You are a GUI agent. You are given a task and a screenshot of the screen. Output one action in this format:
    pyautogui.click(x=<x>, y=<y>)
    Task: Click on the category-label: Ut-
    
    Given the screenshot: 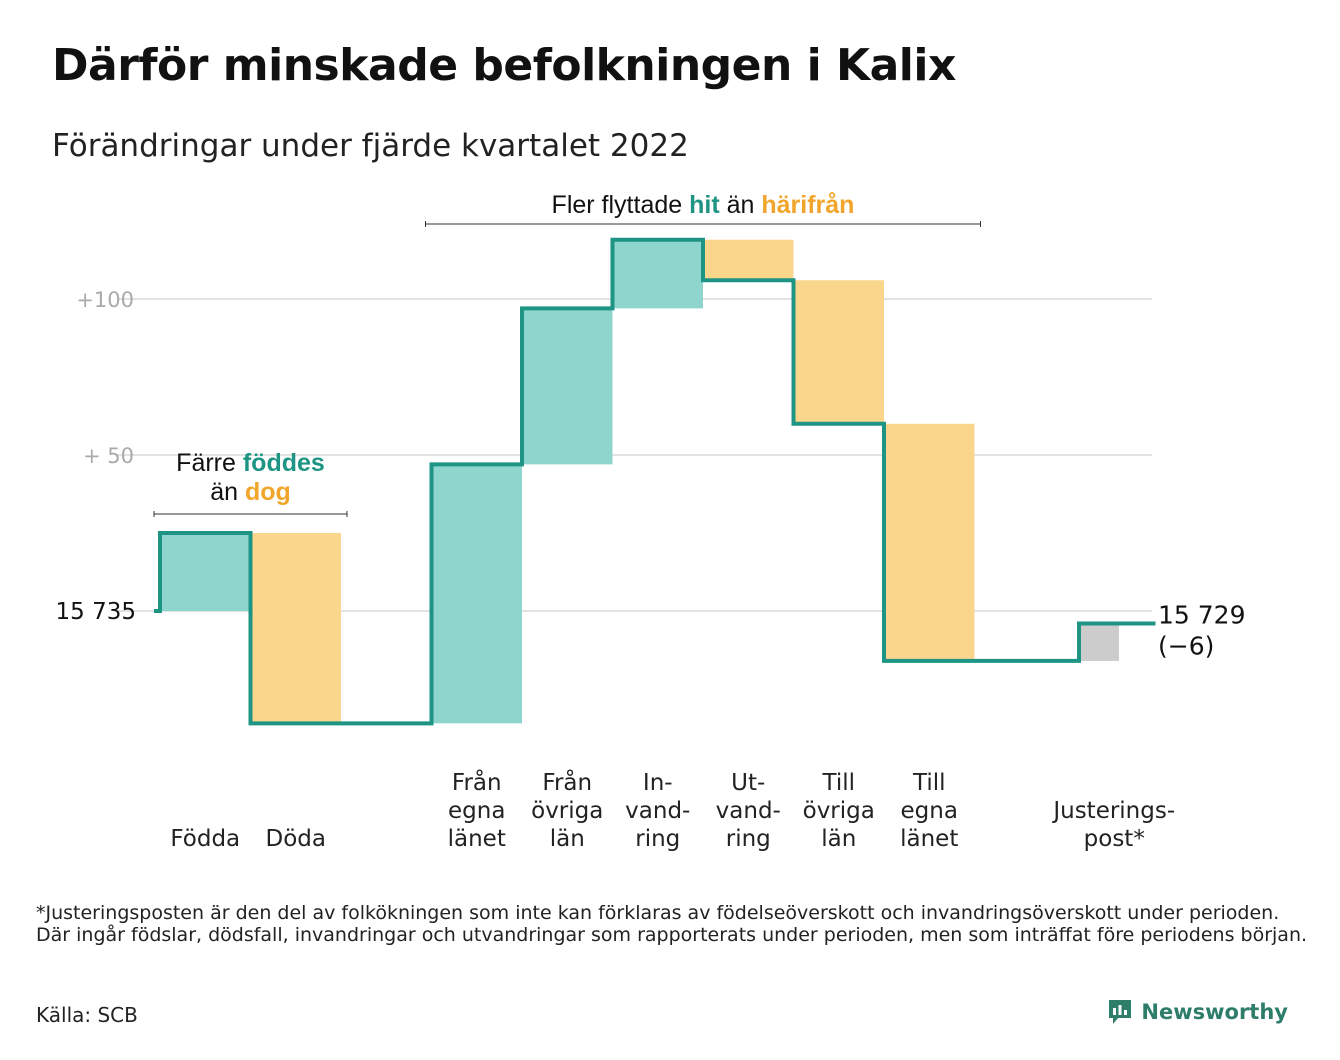 What is the action you would take?
    pyautogui.click(x=748, y=783)
    